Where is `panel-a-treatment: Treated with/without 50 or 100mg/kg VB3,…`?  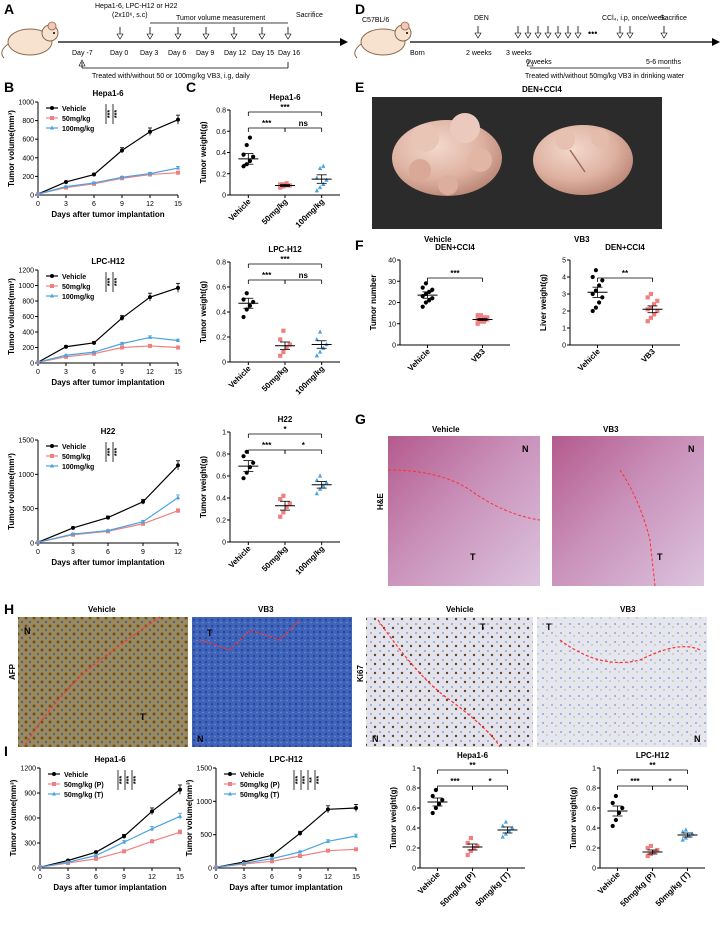 panel-a-treatment: Treated with/without 50 or 100mg/kg VB3,… is located at coordinates (171, 76).